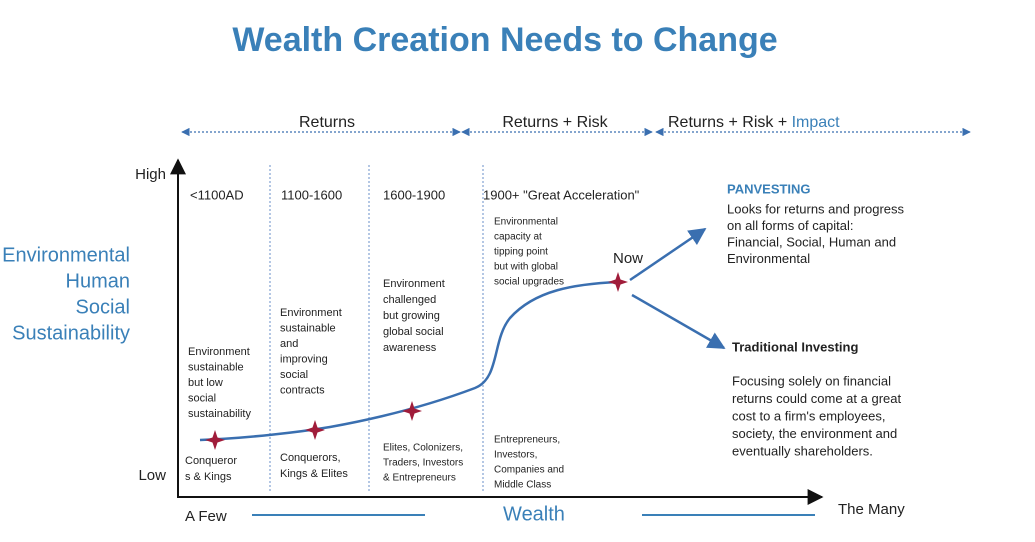 The width and height of the screenshot is (1035, 542). I want to click on phase-label: Returns + Risk, so click(555, 122).